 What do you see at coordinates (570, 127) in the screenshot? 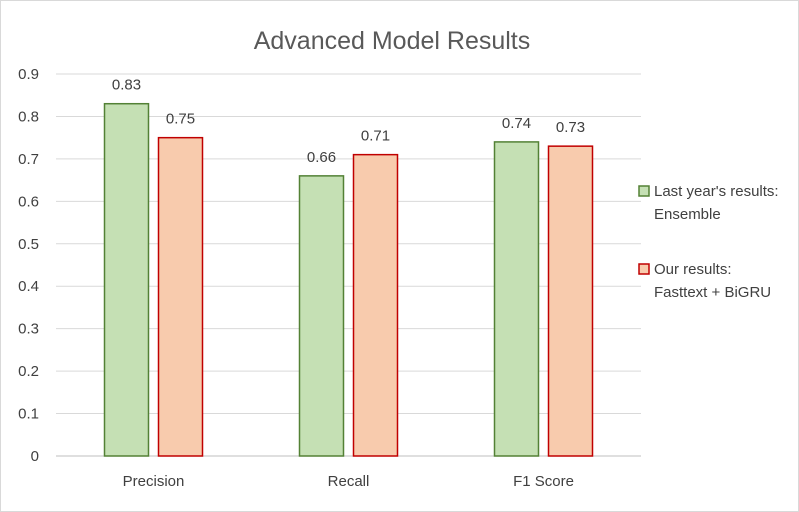
I see `bar-value-label: 0.73` at bounding box center [570, 127].